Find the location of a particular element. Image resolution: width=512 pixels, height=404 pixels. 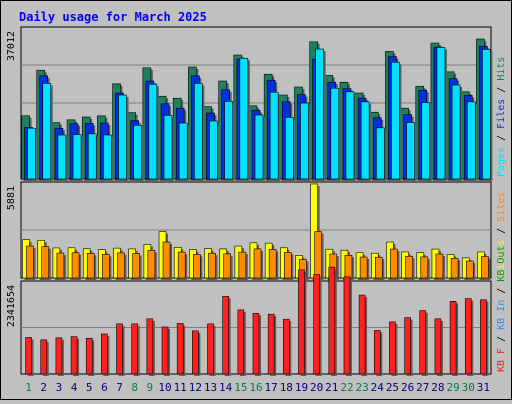

day-label: 5 is located at coordinates (89, 387).